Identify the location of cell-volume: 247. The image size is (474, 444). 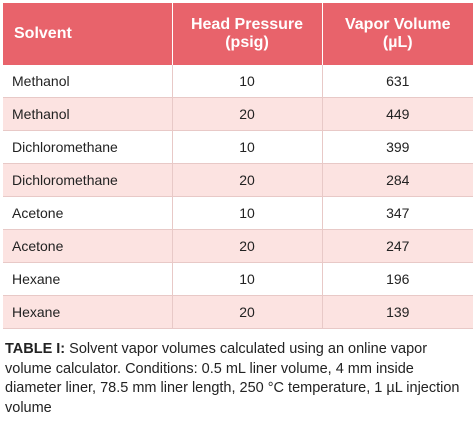
(397, 246).